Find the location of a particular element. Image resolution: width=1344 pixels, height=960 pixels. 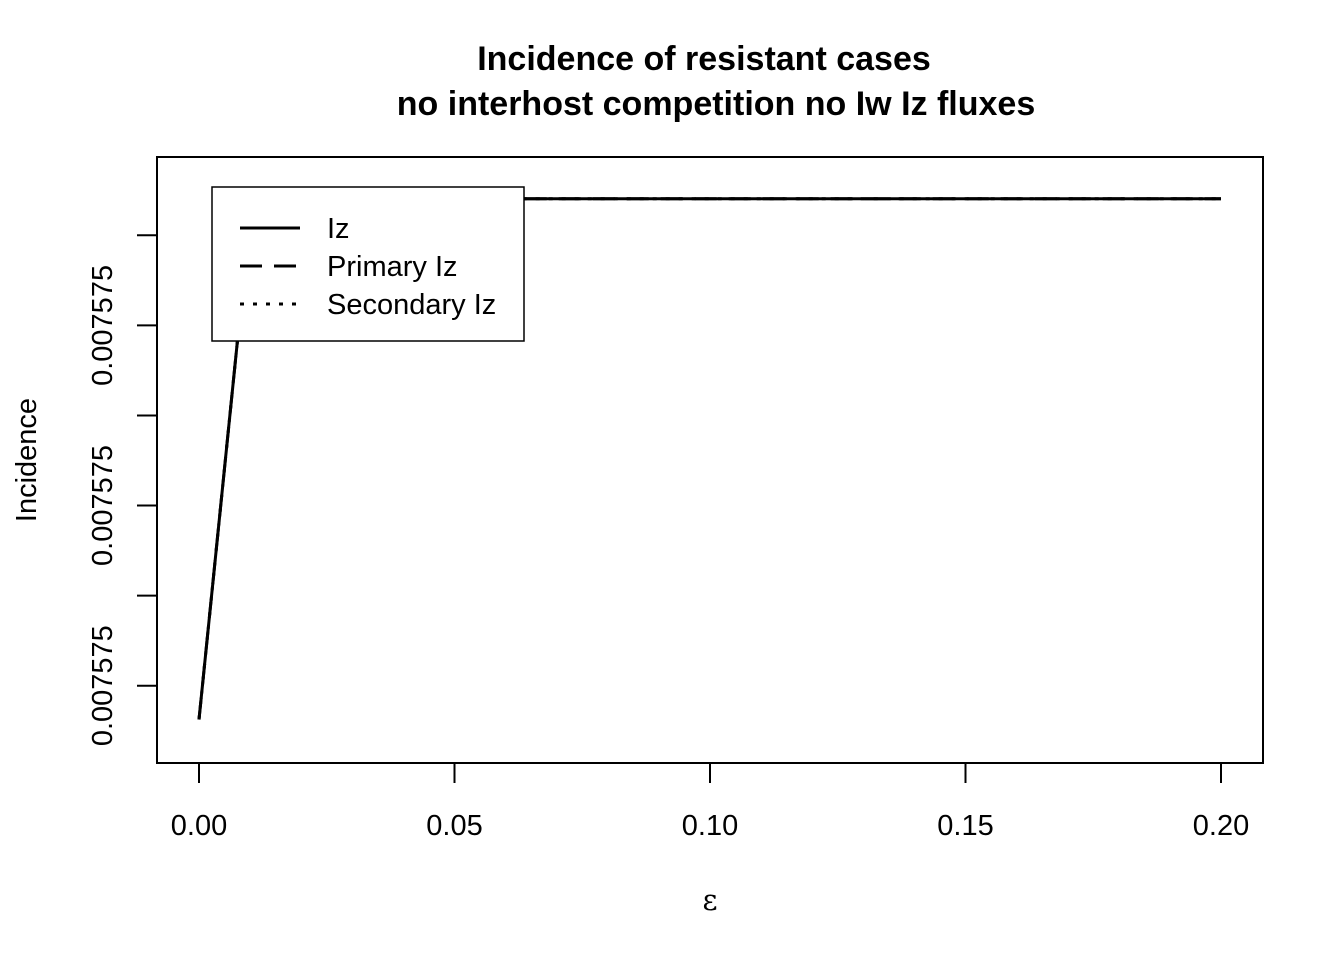

y-tick-label-0: 0.007575 is located at coordinates (103, 685).